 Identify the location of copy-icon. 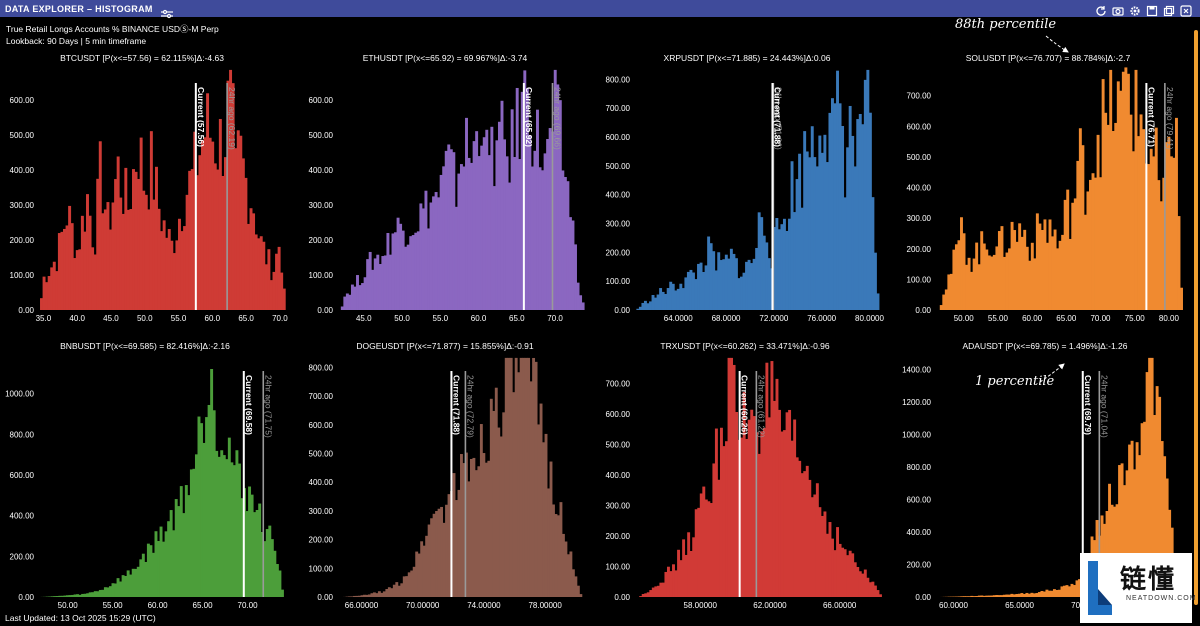
(1169, 9).